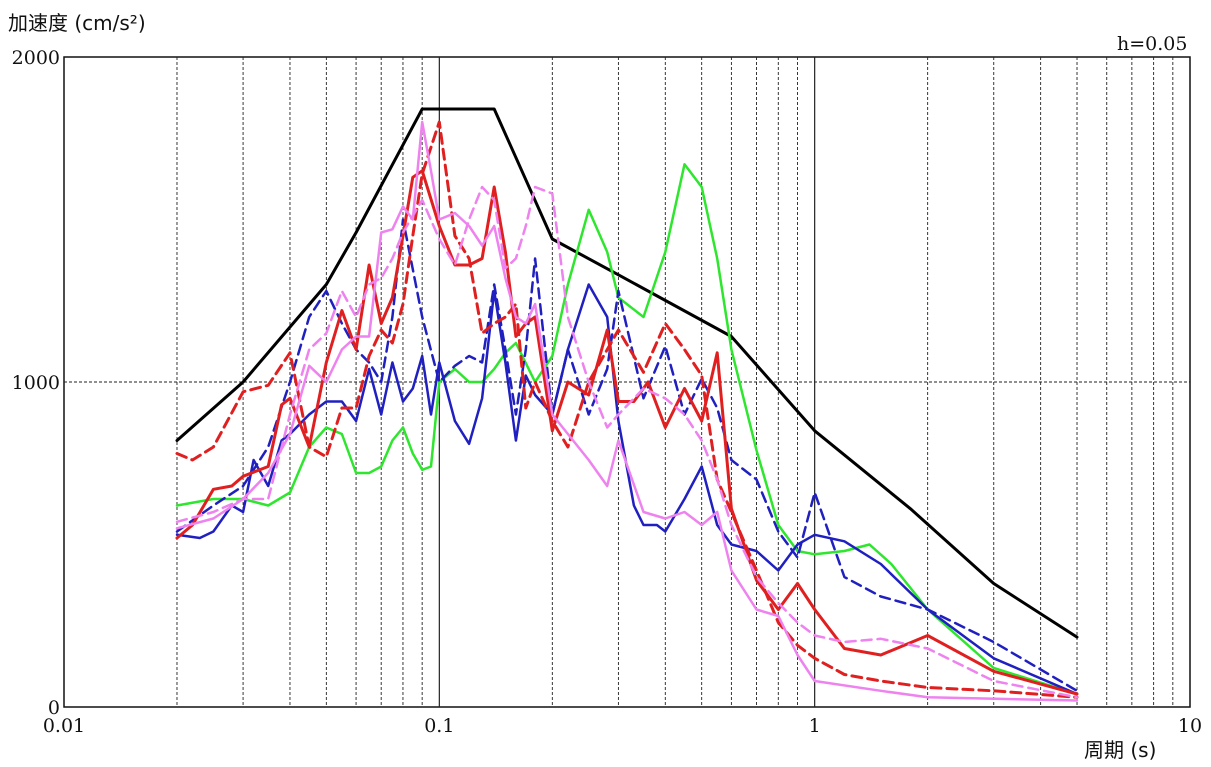 The image size is (1211, 767). What do you see at coordinates (1190, 726) in the screenshot?
I see `x-tick-label: 10` at bounding box center [1190, 726].